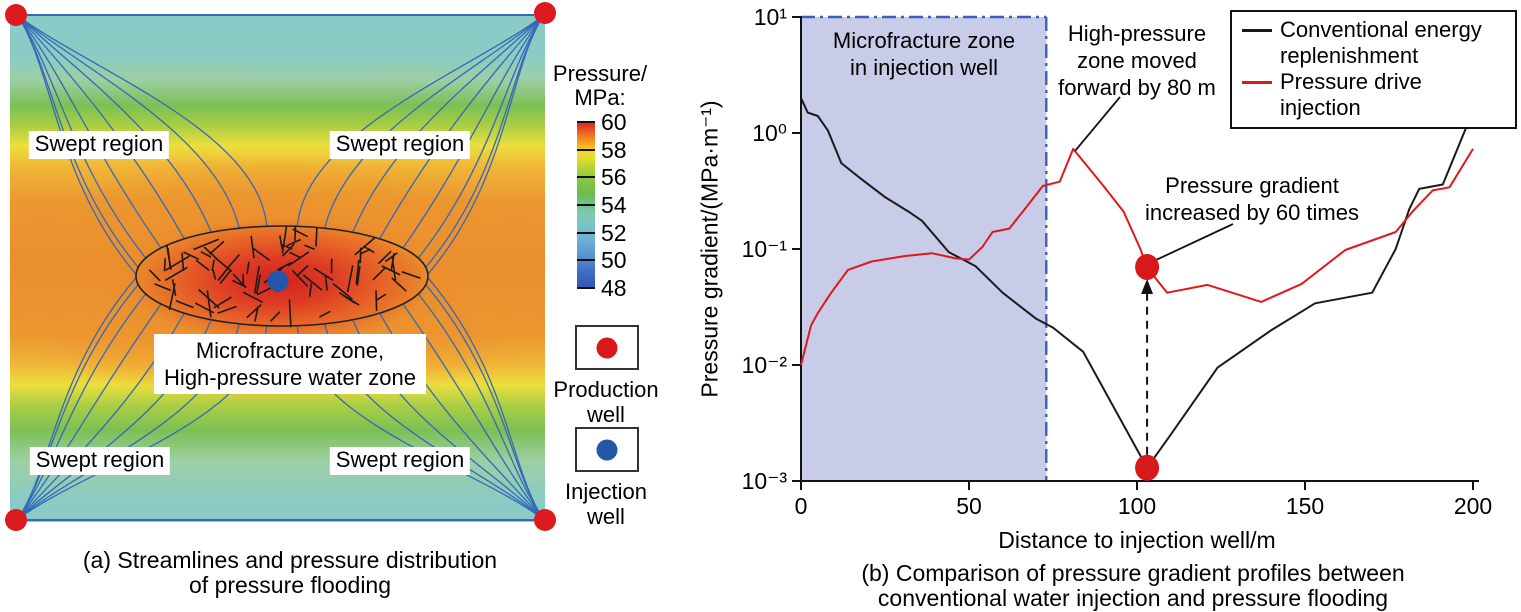 The width and height of the screenshot is (1521, 612). I want to click on microfracture-zone-annotation: Microfracture zone in injection well, so click(924, 54).